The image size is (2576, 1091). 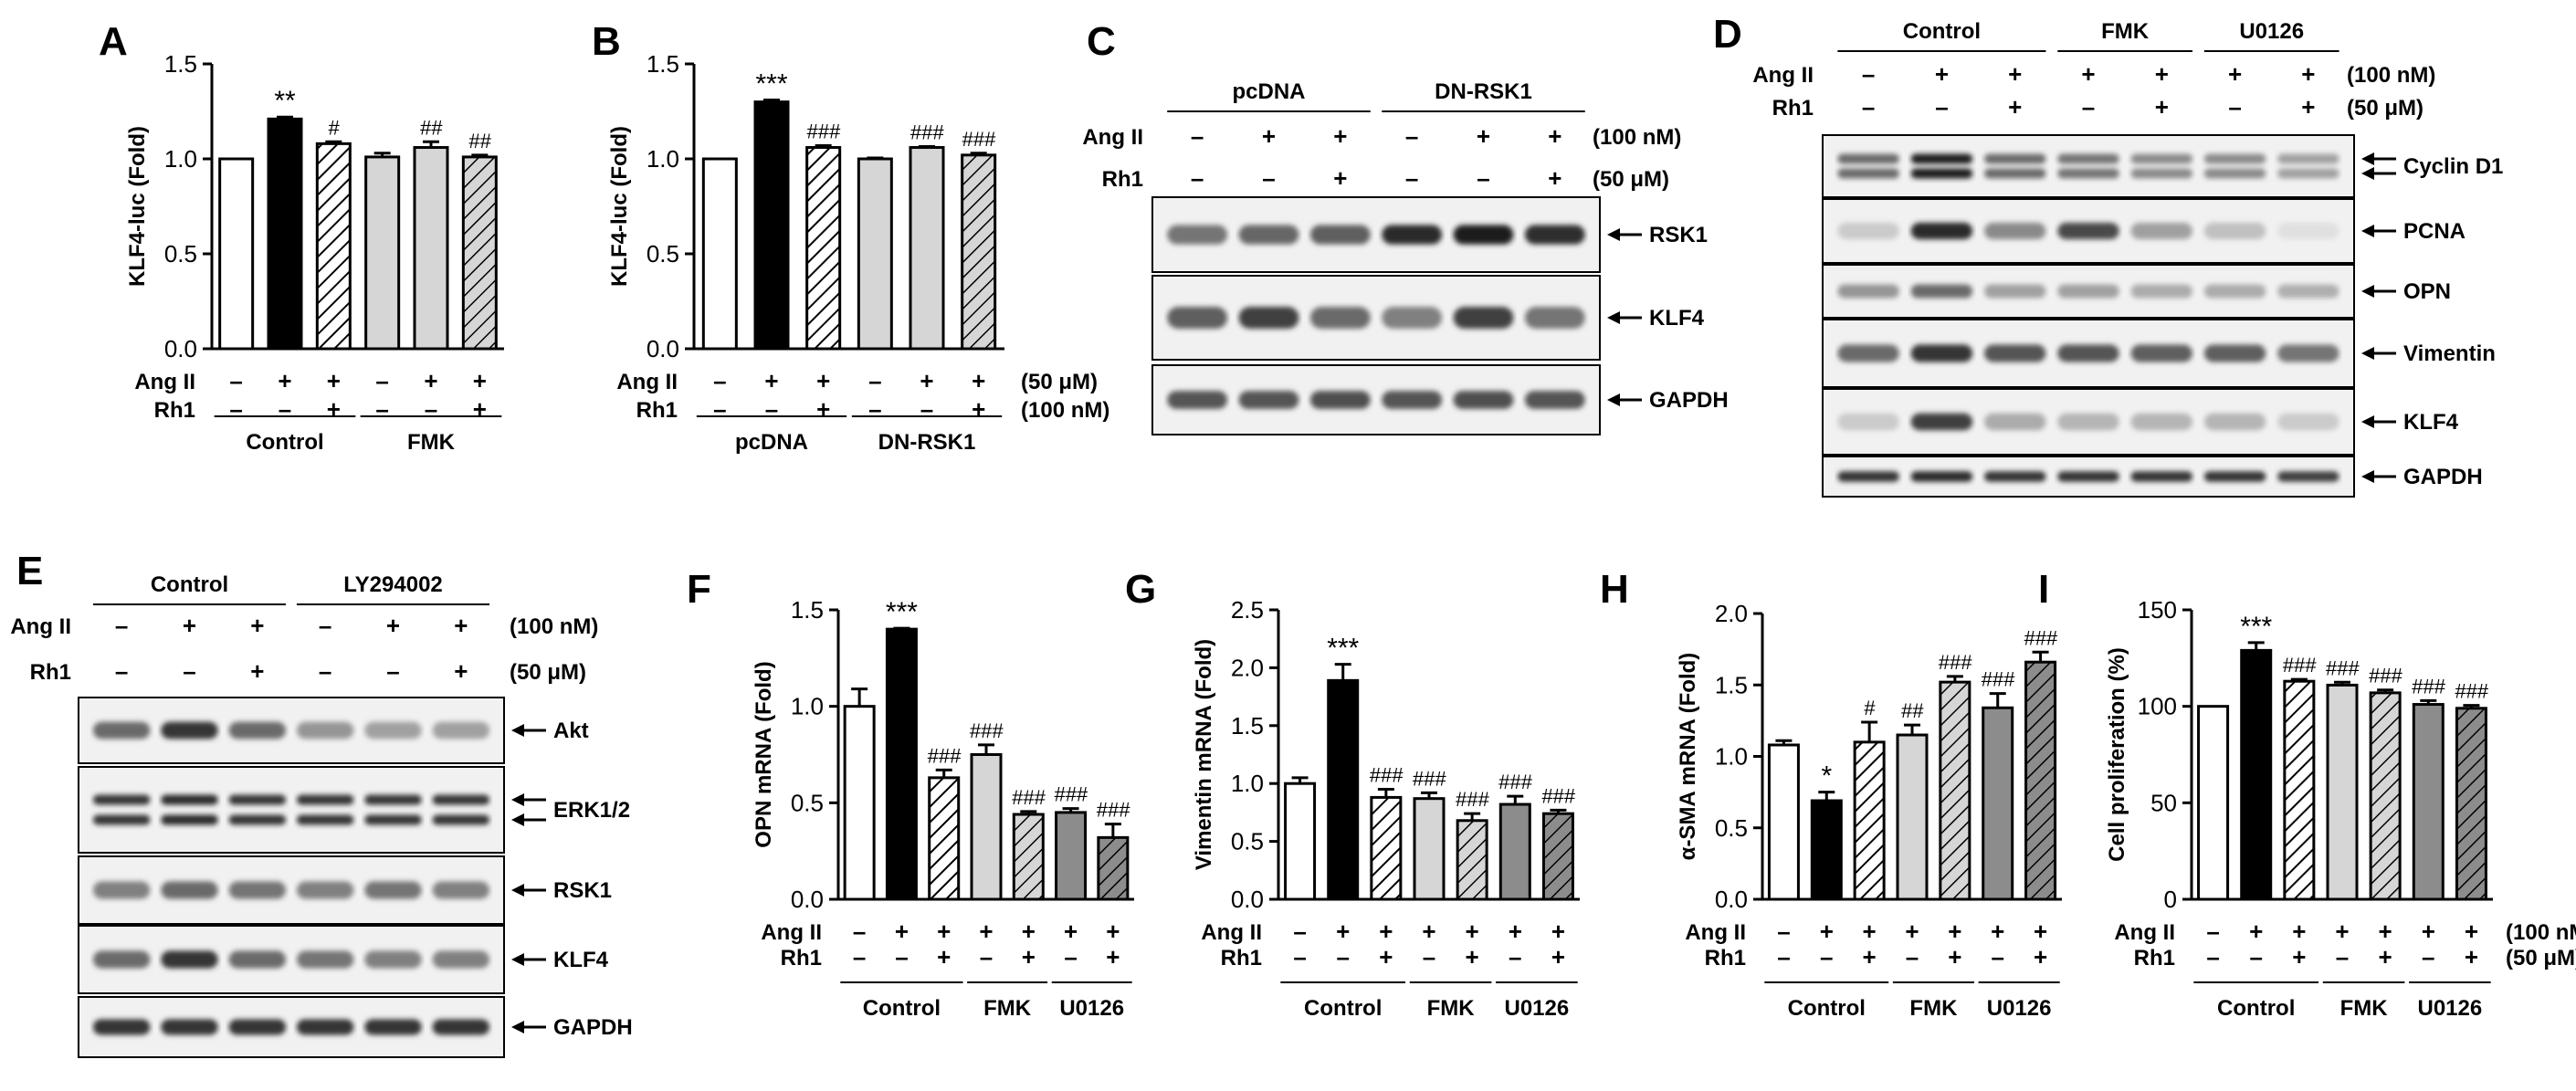 What do you see at coordinates (1793, 108) in the screenshot?
I see `blot-treatment-name-d-2: Rh1` at bounding box center [1793, 108].